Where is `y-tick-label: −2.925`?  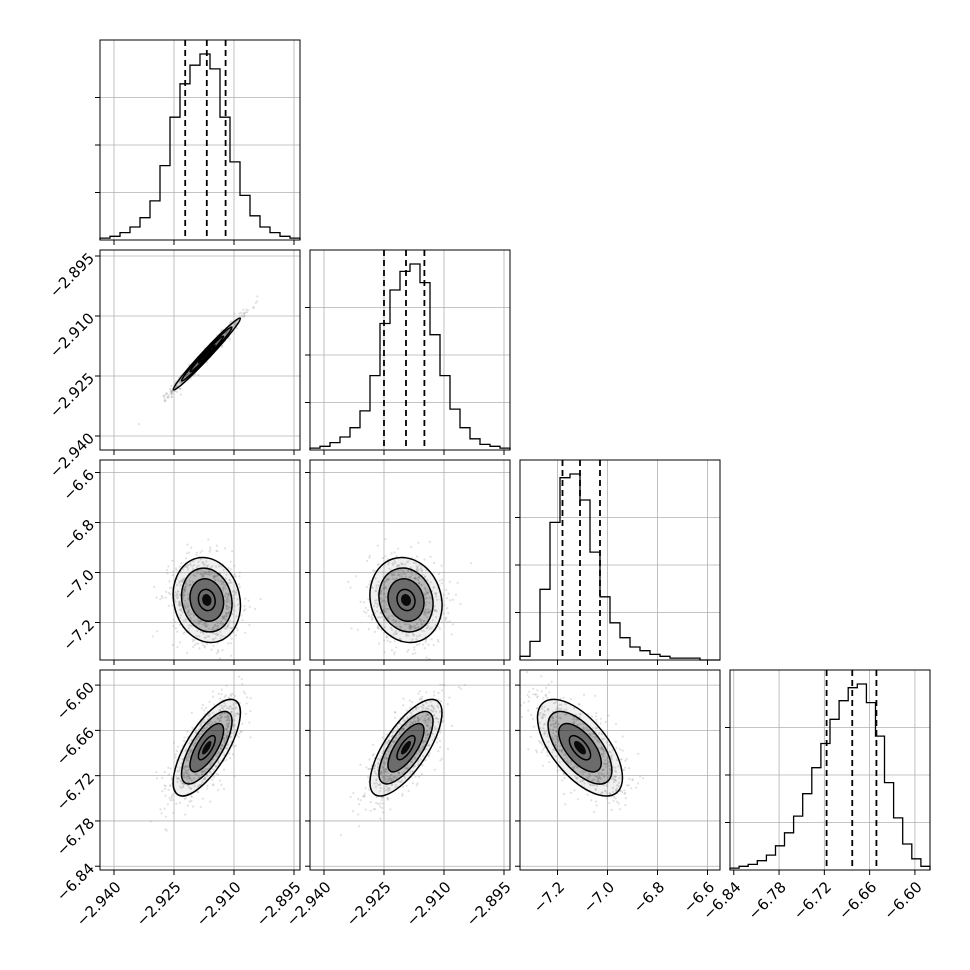
y-tick-label: −2.925 is located at coordinates (72, 395).